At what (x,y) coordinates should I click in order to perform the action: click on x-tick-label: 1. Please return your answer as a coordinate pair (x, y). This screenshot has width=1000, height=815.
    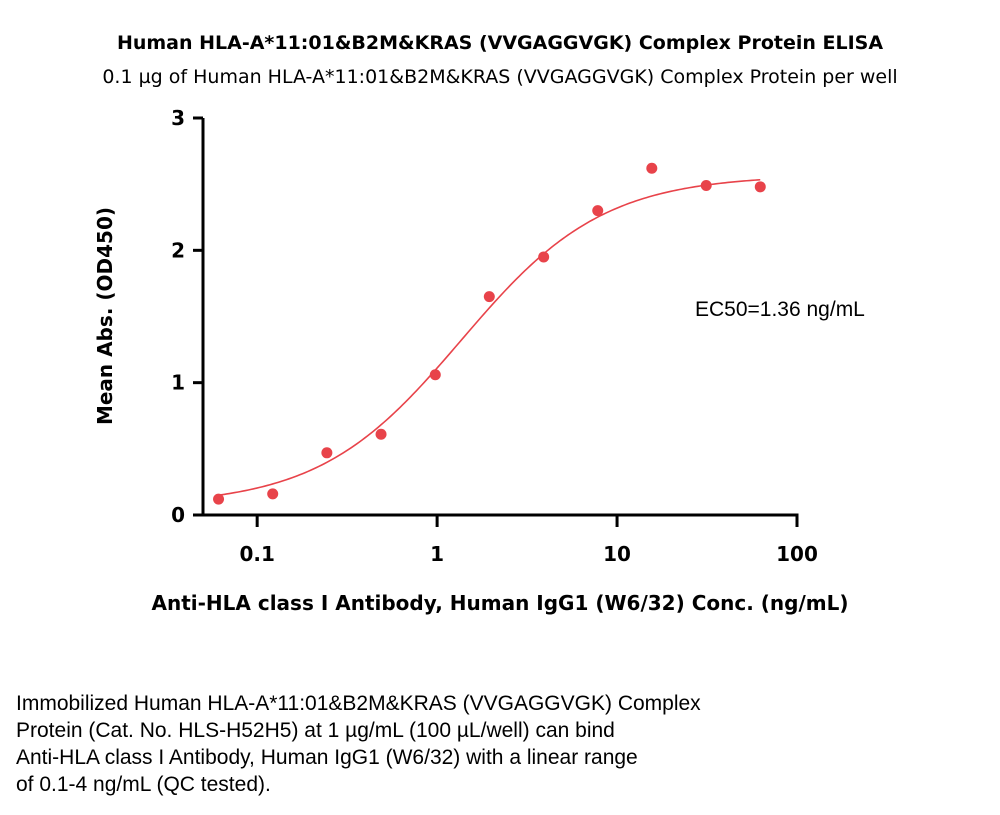
    Looking at the image, I should click on (437, 554).